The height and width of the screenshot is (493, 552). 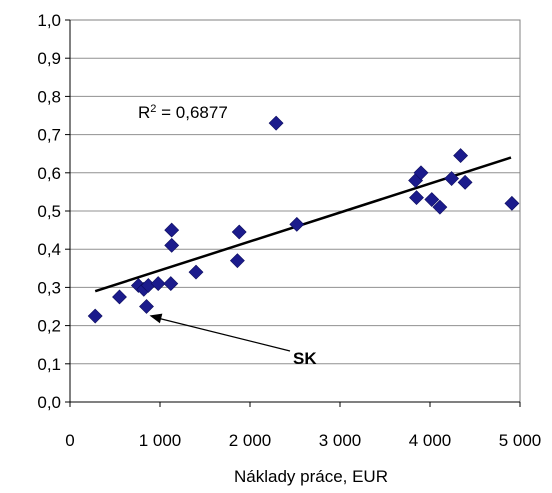 I want to click on y-tick-labels: 0,0 0,1 0,2 0,3 0,4 0,5 0,6 0,7 0,8 0,9 1,0, so click(x=49, y=211).